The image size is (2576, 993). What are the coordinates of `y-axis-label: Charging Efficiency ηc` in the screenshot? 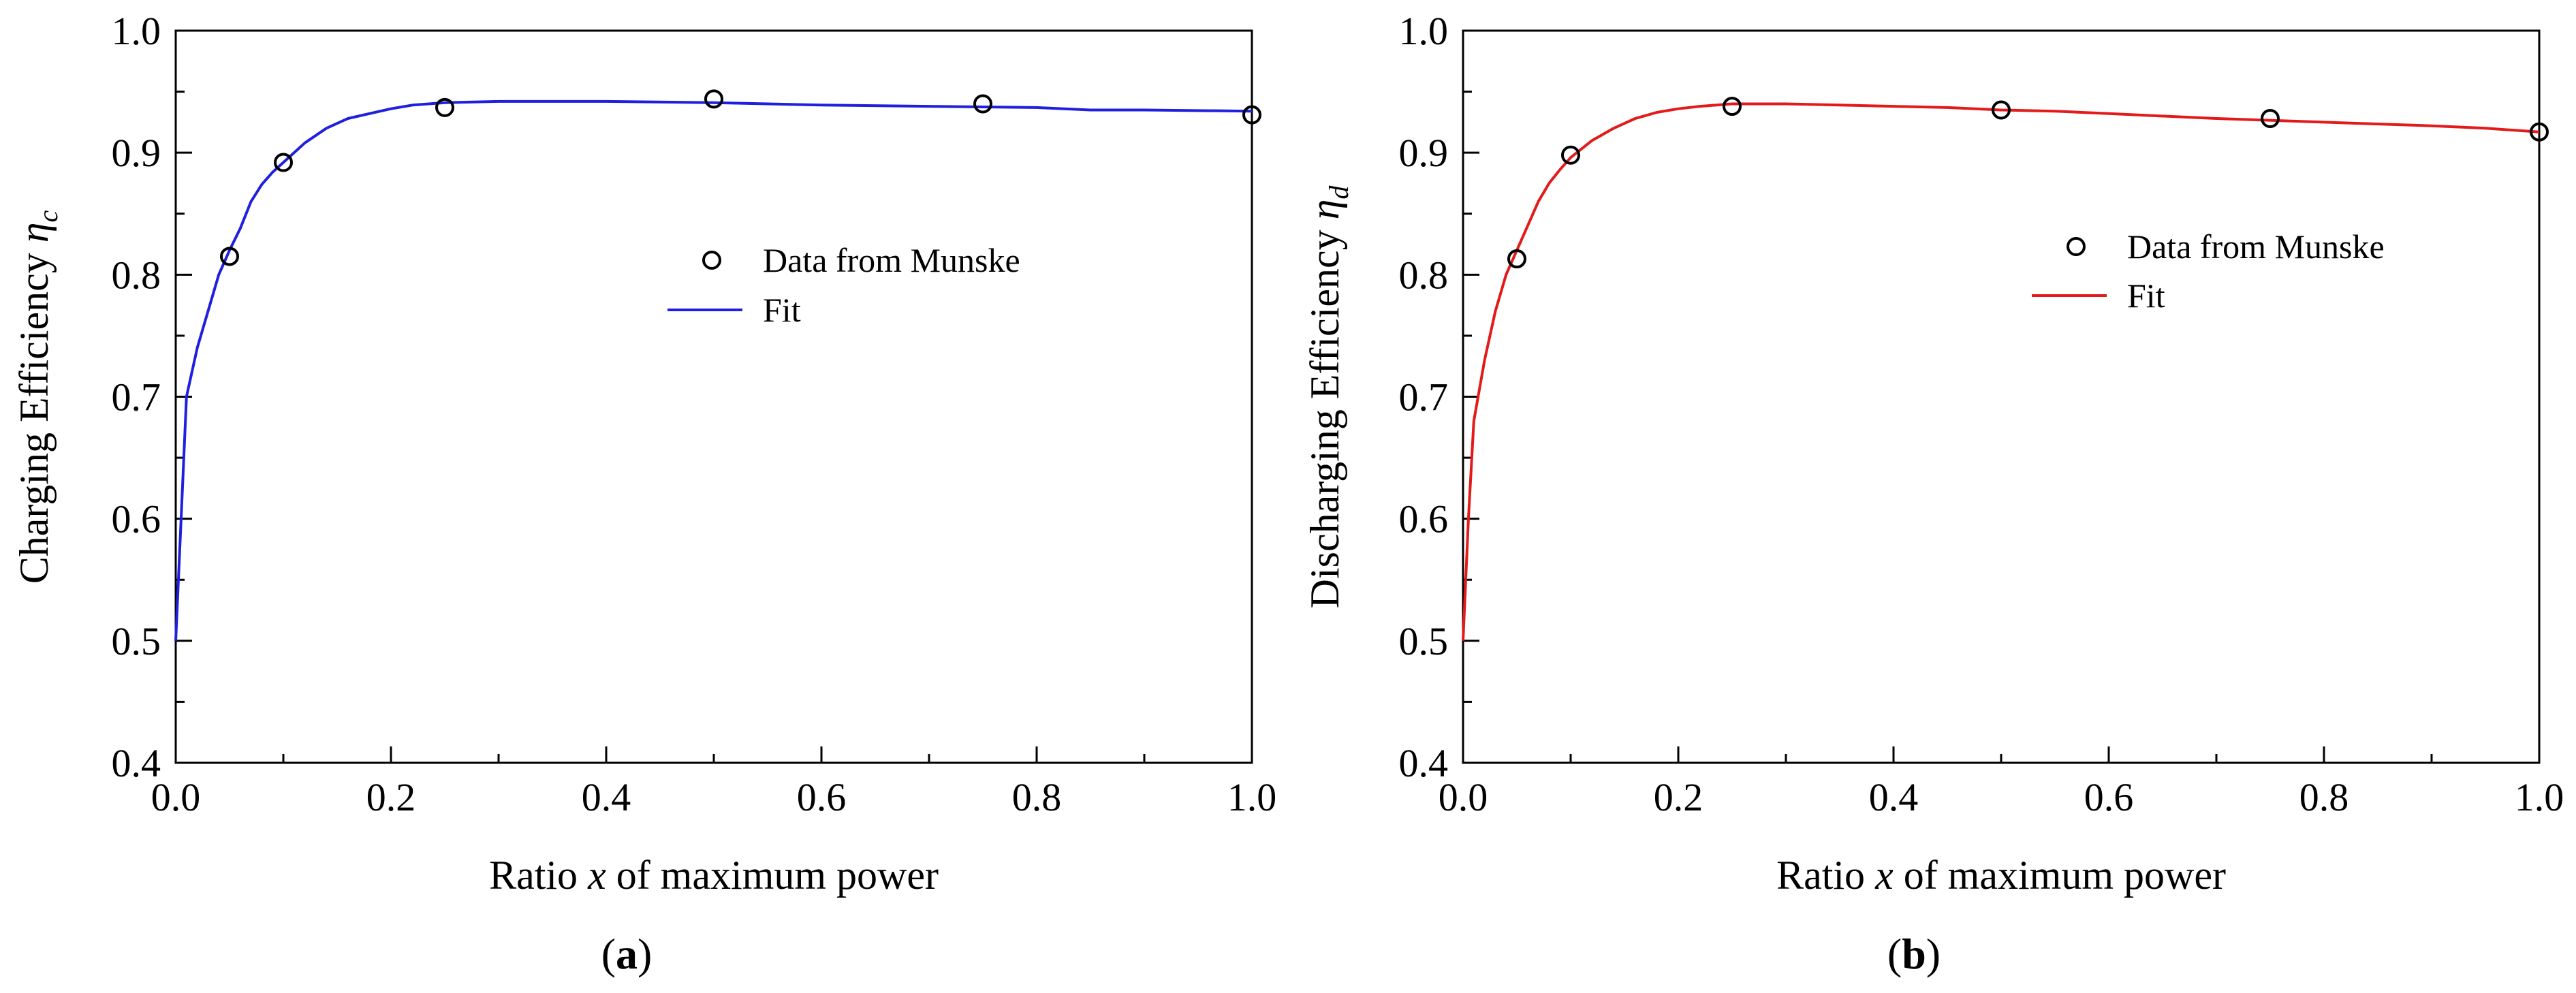 It's located at (37, 397).